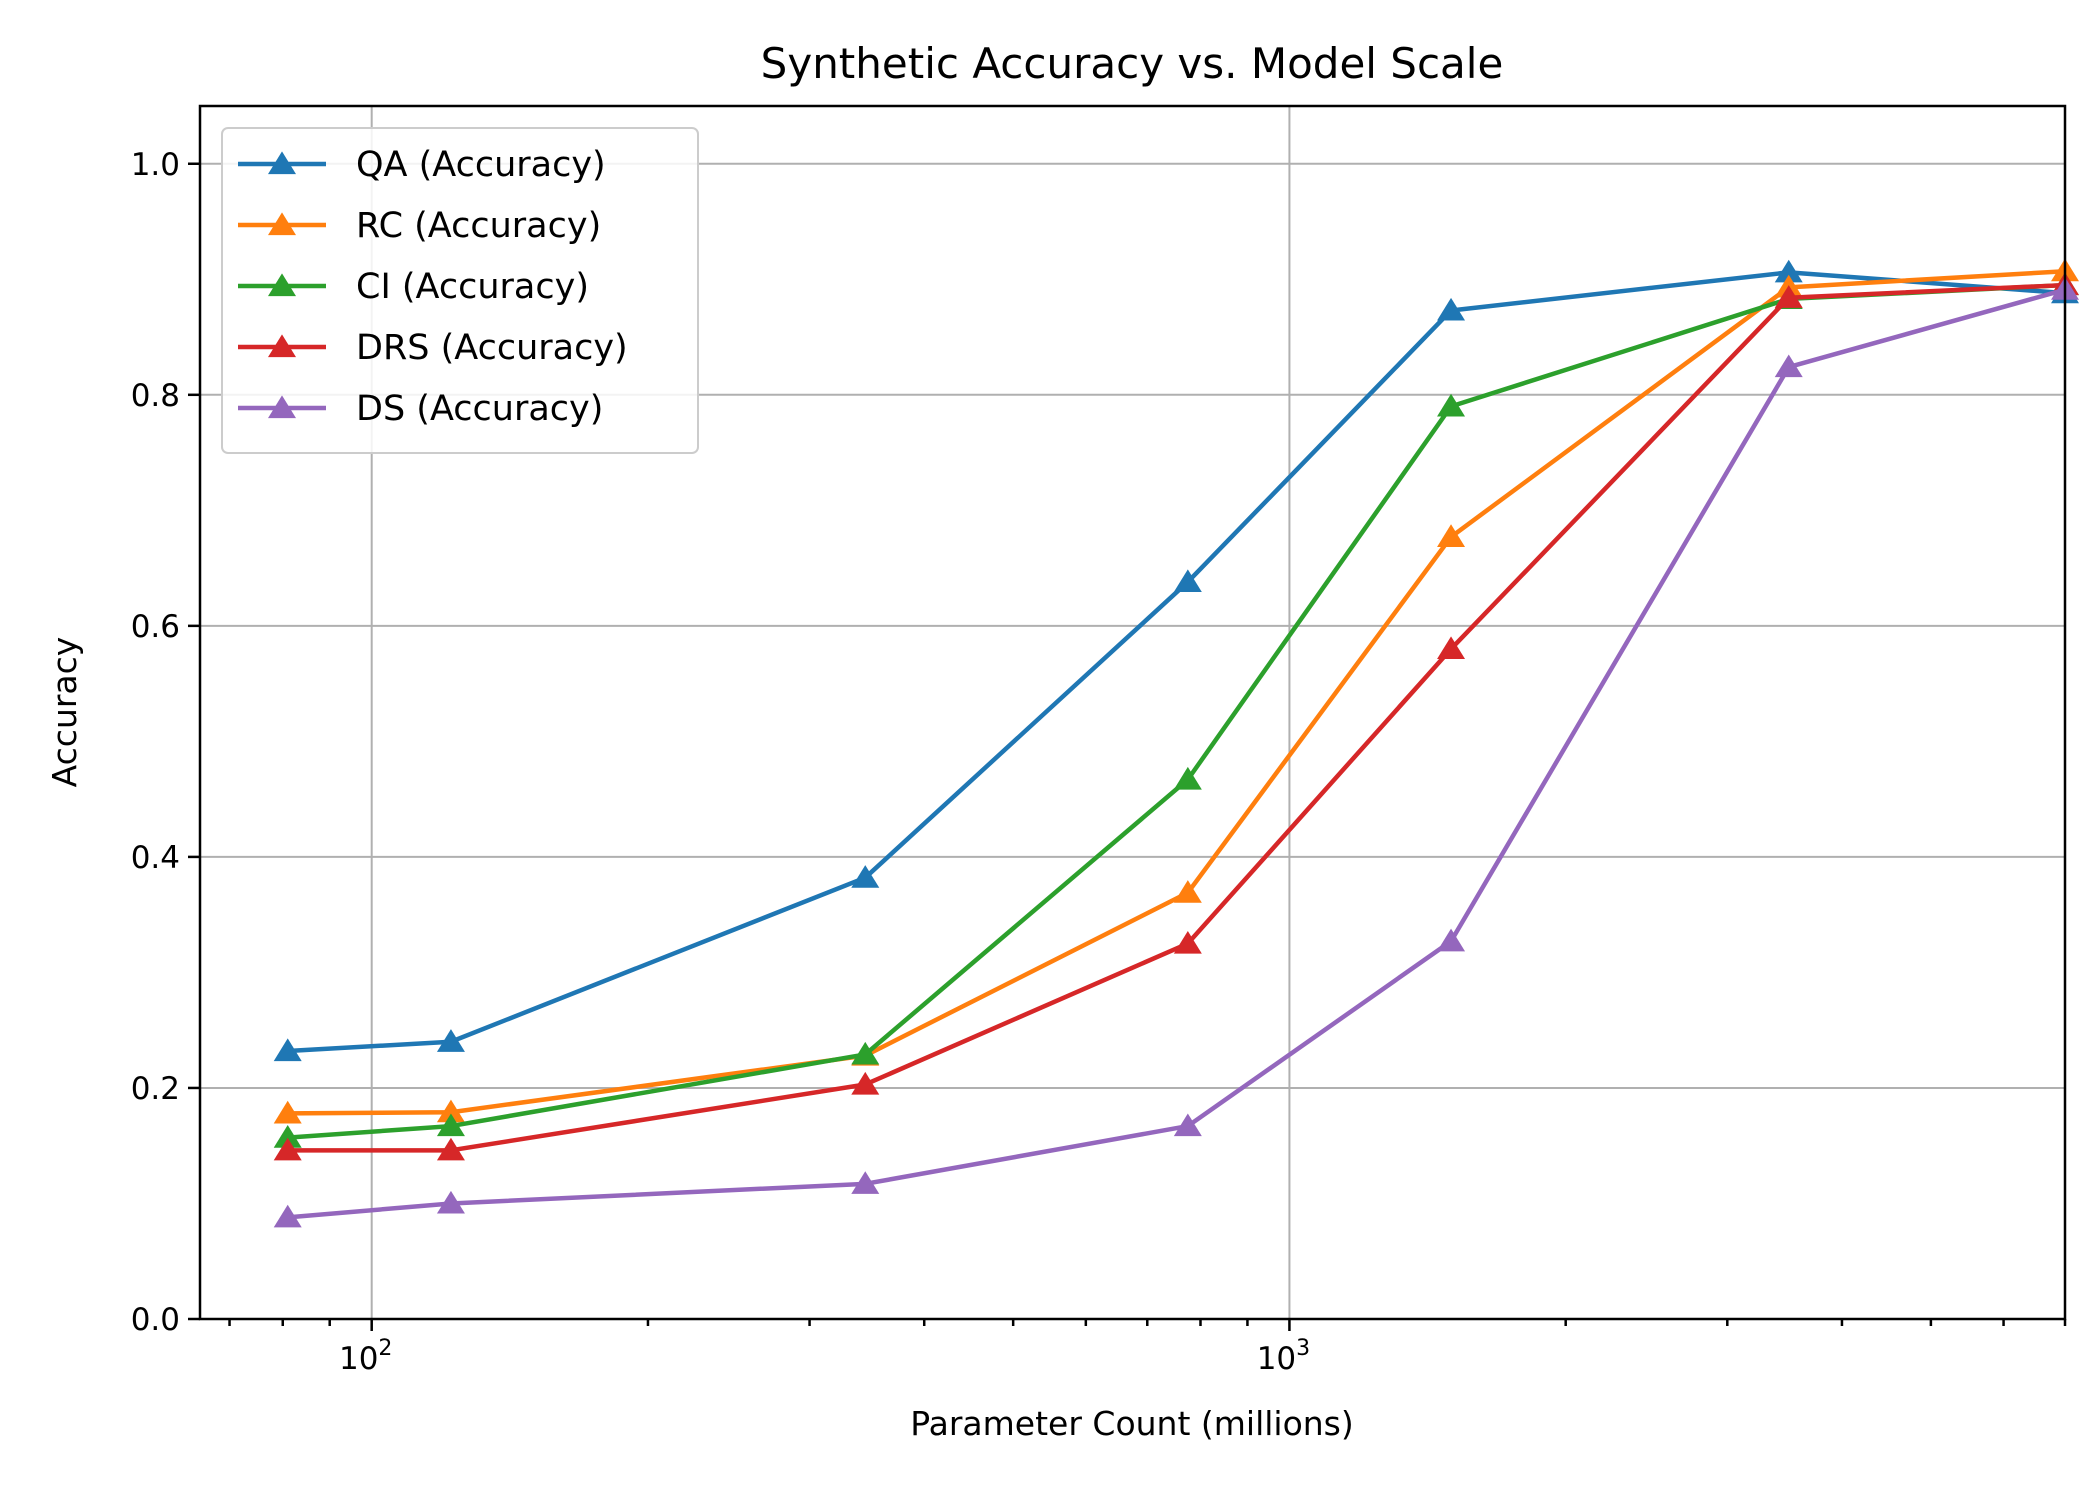  I want to click on legend-label: CI (Accuracy), so click(472, 287).